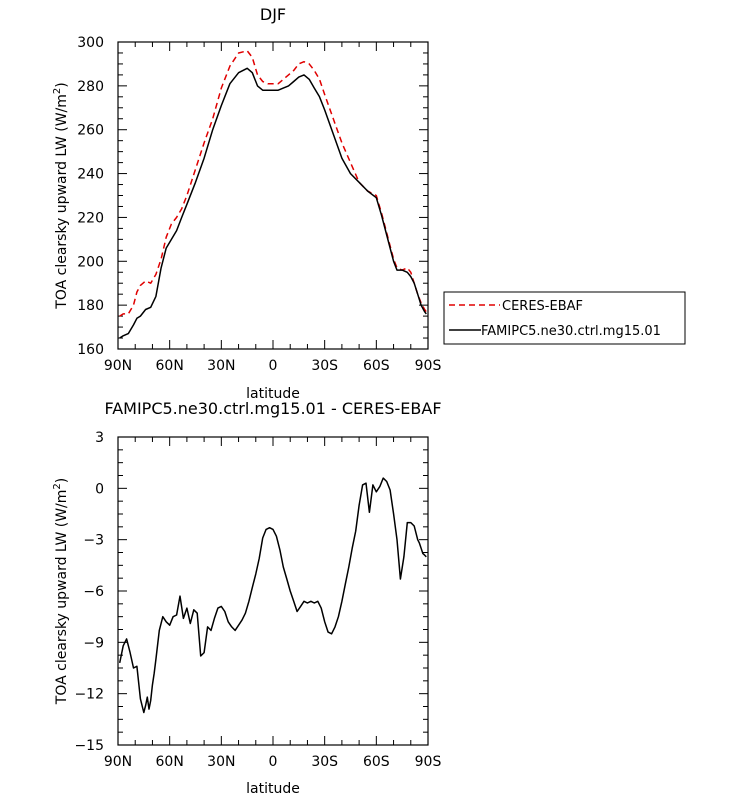 This screenshot has width=733, height=803. I want to click on y-tick-label: 280, so click(90, 87).